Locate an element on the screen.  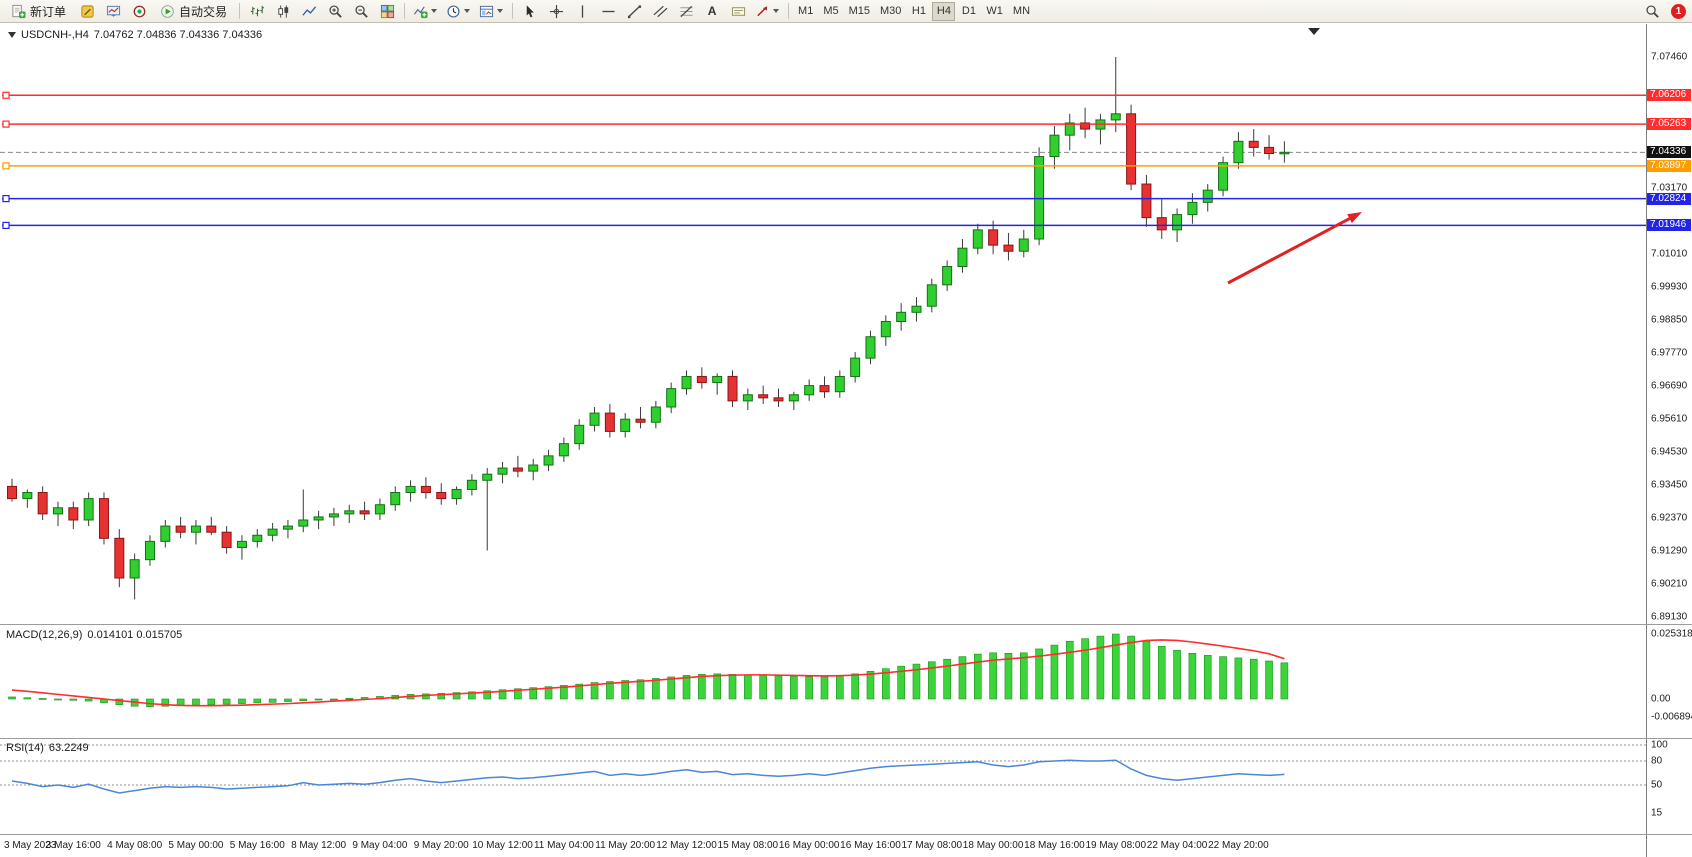
time-axis-label: 22 May 04:00 is located at coordinates (1177, 845).